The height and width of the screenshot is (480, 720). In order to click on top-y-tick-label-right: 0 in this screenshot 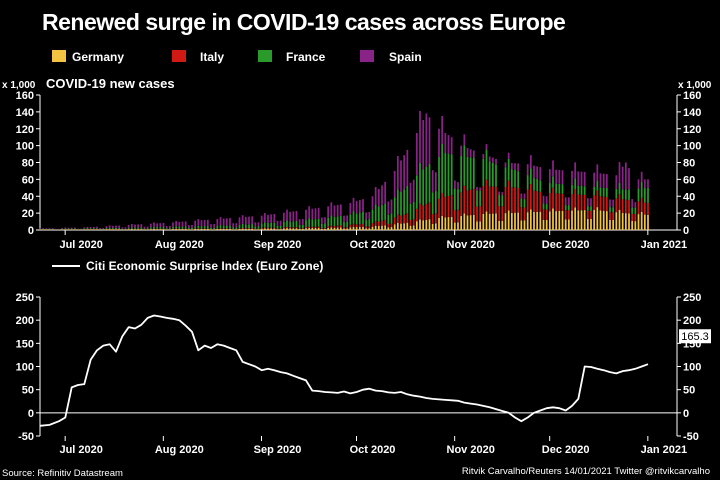, I will do `click(686, 231)`.